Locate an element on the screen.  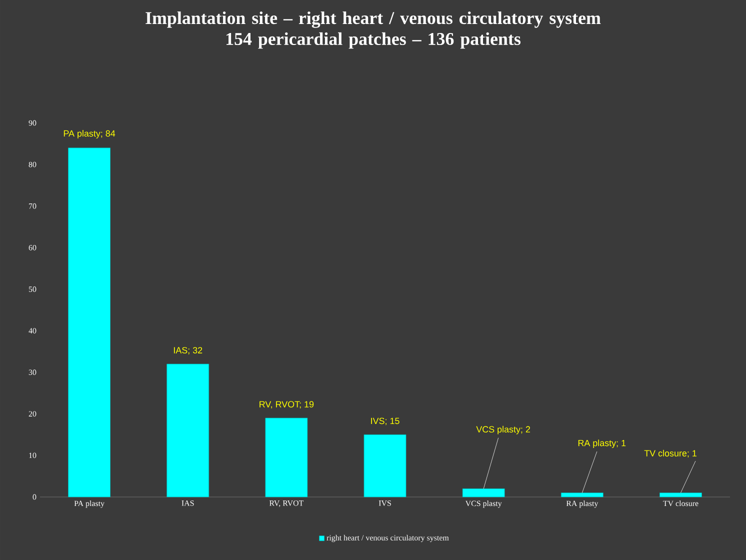
chart-subtitle: 154 pericardial patches – 136 patients is located at coordinates (373, 40).